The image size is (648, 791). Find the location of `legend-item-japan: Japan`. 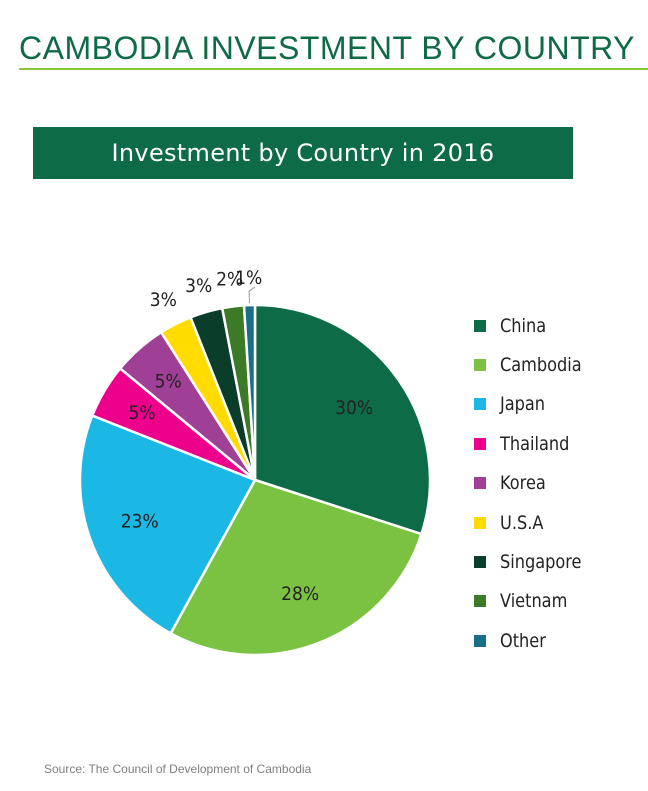

legend-item-japan: Japan is located at coordinates (535, 404).